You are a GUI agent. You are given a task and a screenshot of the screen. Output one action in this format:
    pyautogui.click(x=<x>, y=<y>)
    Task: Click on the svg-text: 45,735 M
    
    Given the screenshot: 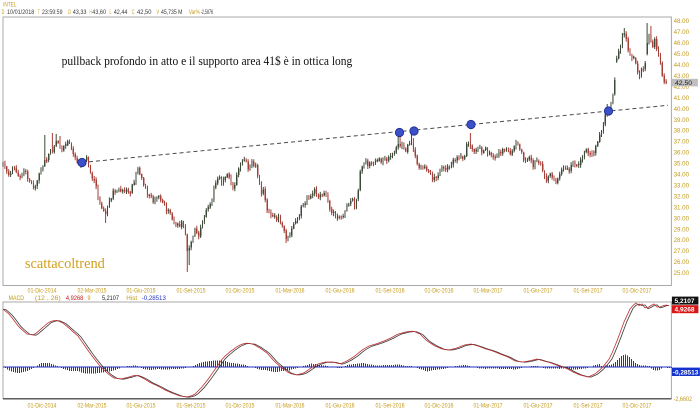 What is the action you would take?
    pyautogui.click(x=171, y=12)
    